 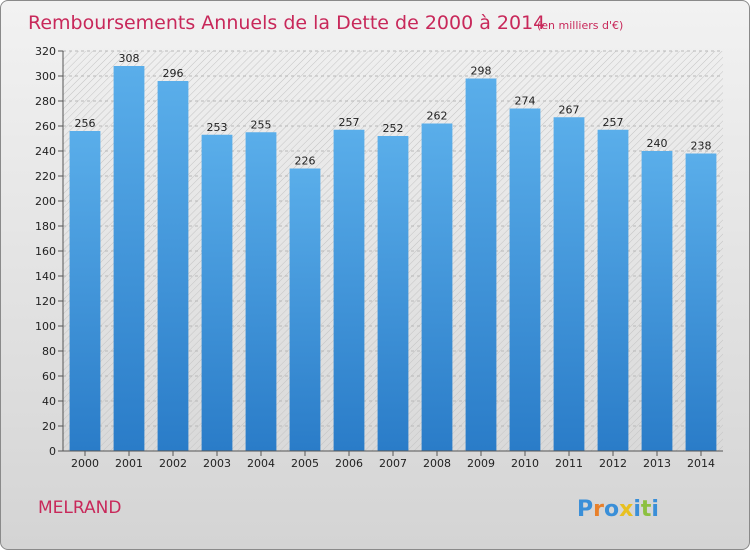 I want to click on x-tick-label: 2003, so click(x=217, y=463).